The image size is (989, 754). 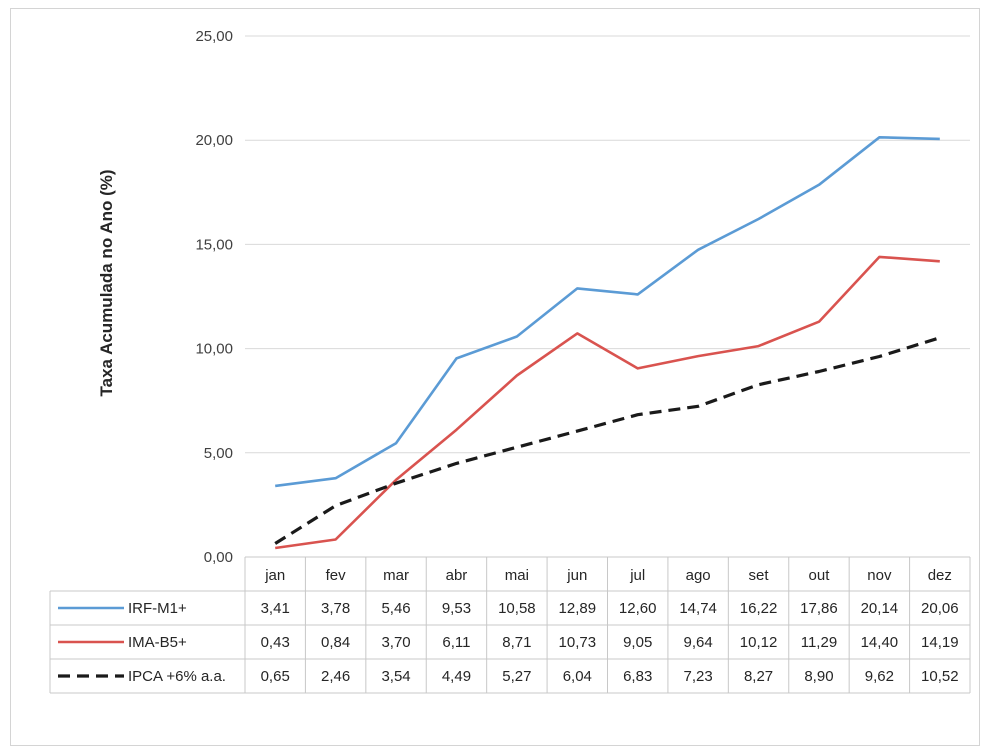 What do you see at coordinates (637, 676) in the screenshot?
I see `data-value-label: 6,83` at bounding box center [637, 676].